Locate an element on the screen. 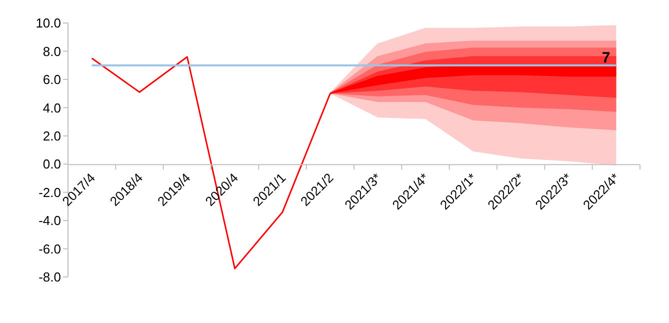 Image resolution: width=669 pixels, height=323 pixels. y-tick-label: 6.0 is located at coordinates (51, 80).